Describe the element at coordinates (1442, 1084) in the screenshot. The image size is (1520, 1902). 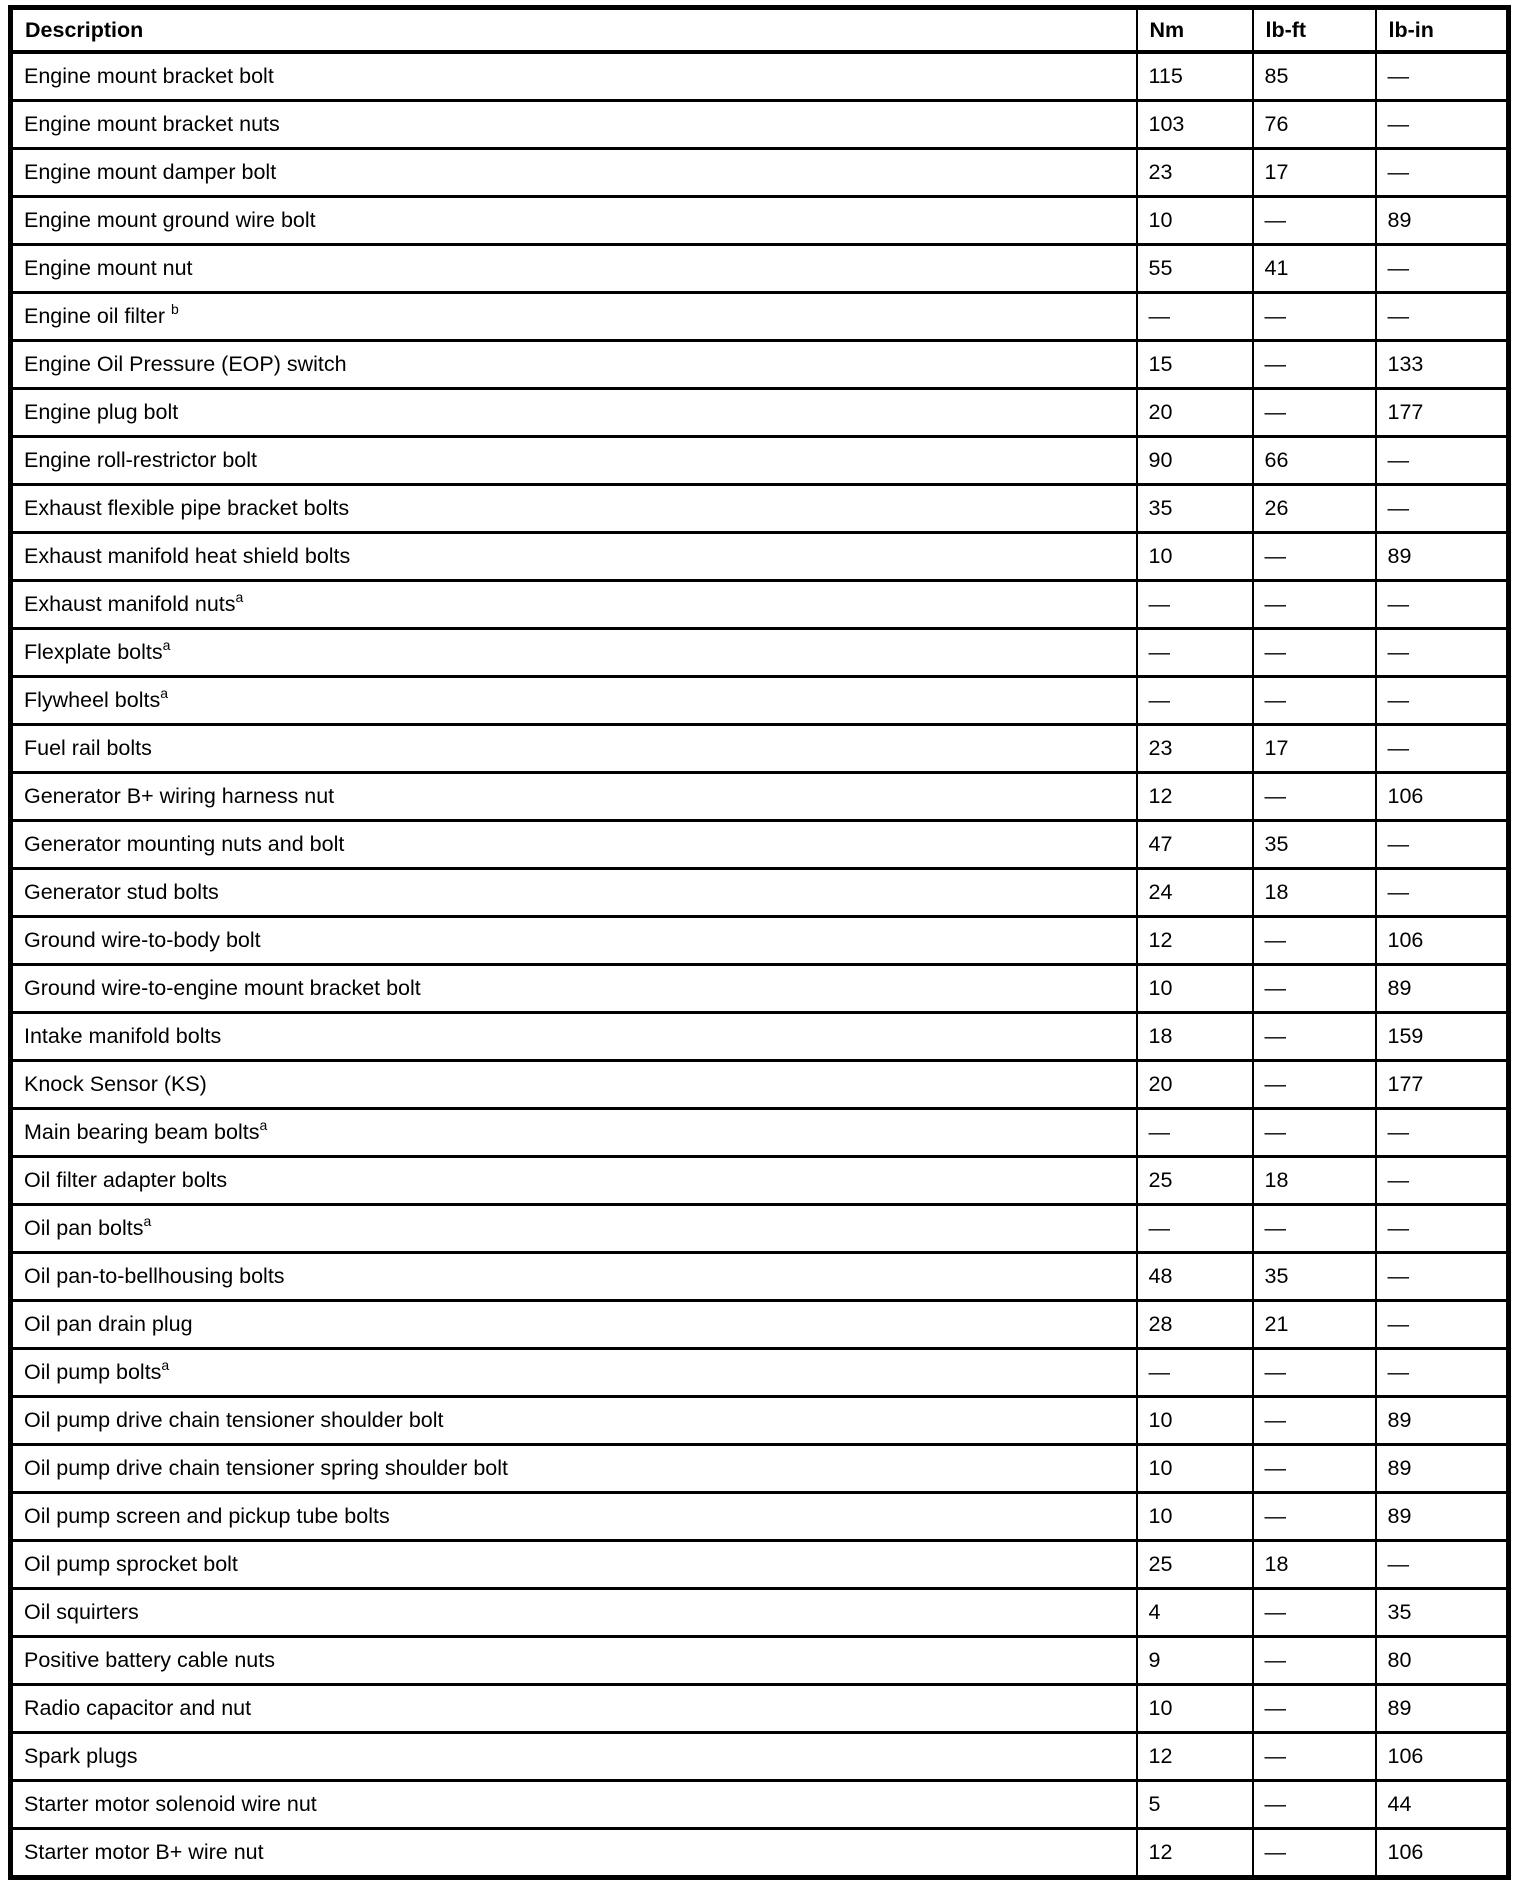
I see `lbin-value-cell: 177` at that location.